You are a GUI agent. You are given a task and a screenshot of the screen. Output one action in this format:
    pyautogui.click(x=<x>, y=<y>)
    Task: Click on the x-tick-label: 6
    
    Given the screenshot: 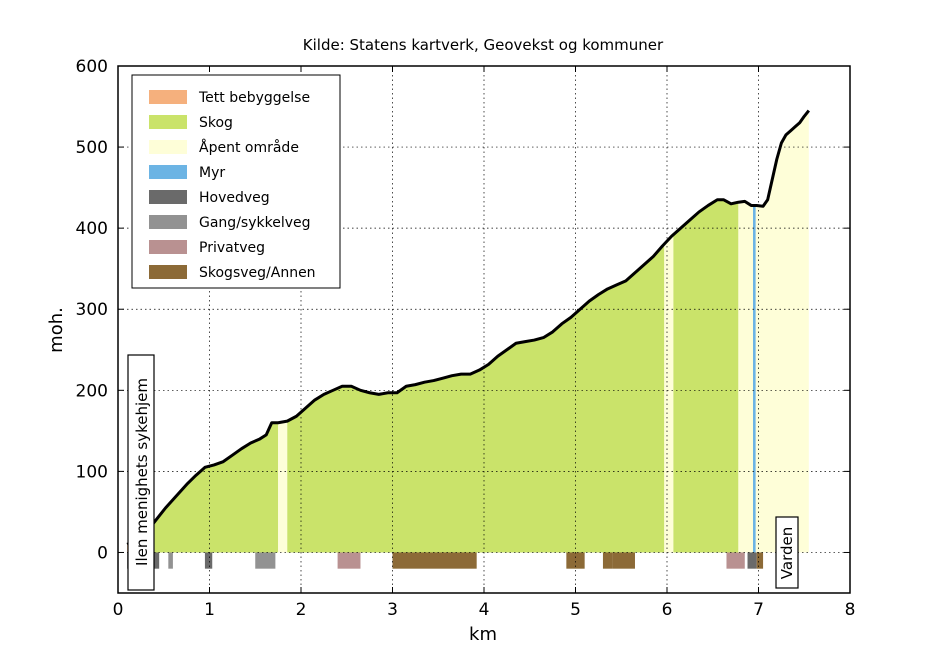 What is the action you would take?
    pyautogui.click(x=667, y=610)
    